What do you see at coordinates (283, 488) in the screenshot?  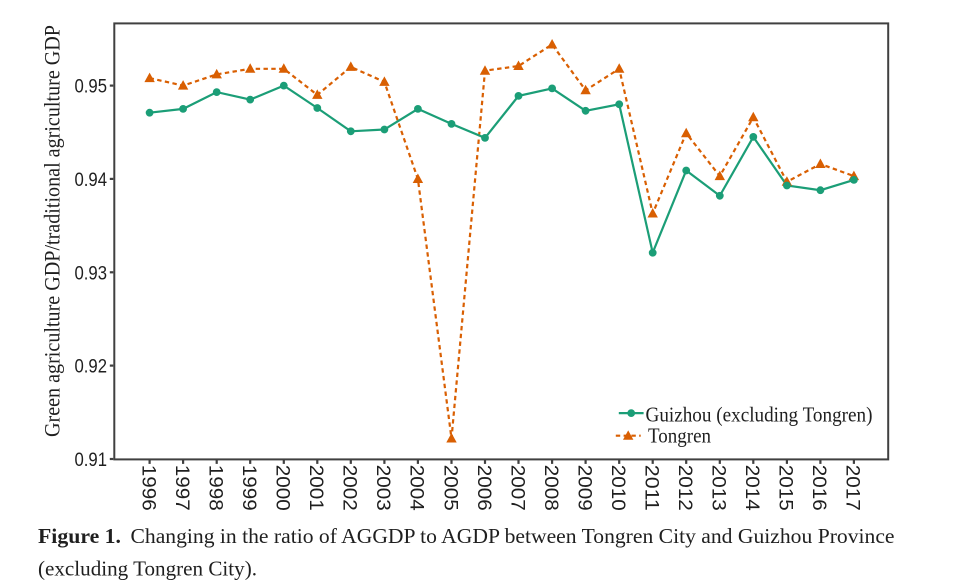 I see `svg-text: 2000` at bounding box center [283, 488].